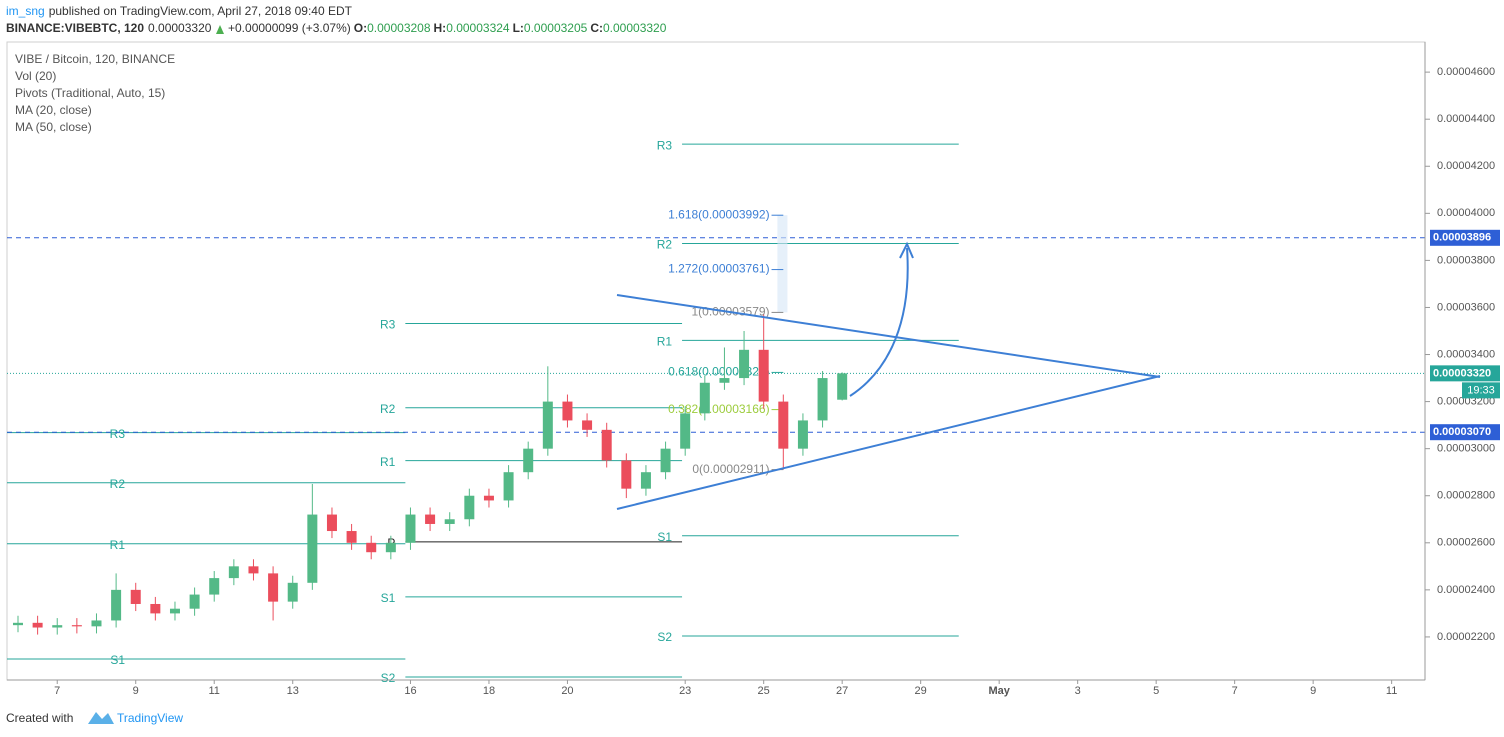  Describe the element at coordinates (718, 269) in the screenshot. I see `fib-label: 1.272(0.00003761)` at that location.